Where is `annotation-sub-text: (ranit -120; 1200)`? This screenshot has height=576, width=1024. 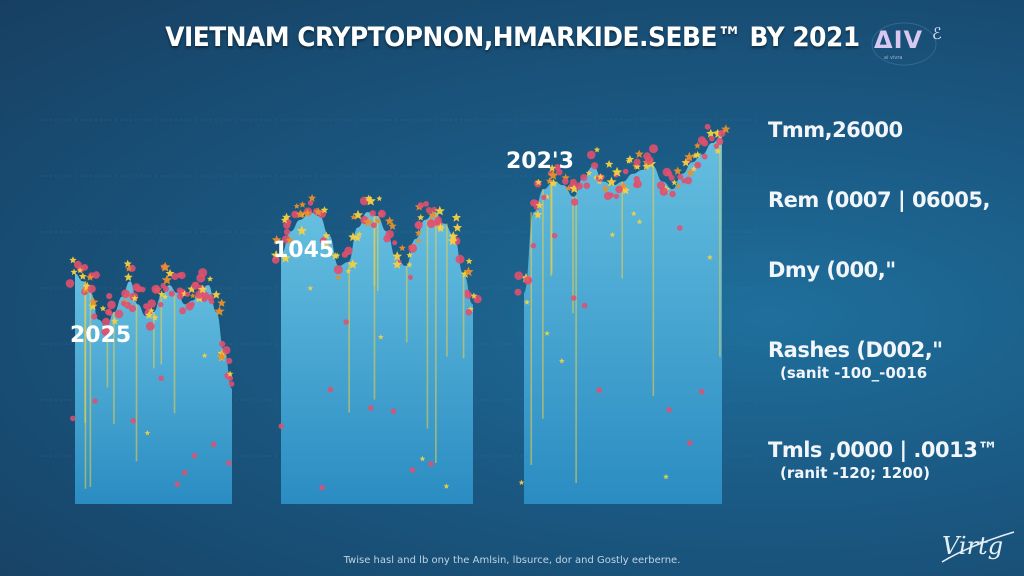
annotation-sub-text: (ranit -120; 1200) is located at coordinates (855, 473).